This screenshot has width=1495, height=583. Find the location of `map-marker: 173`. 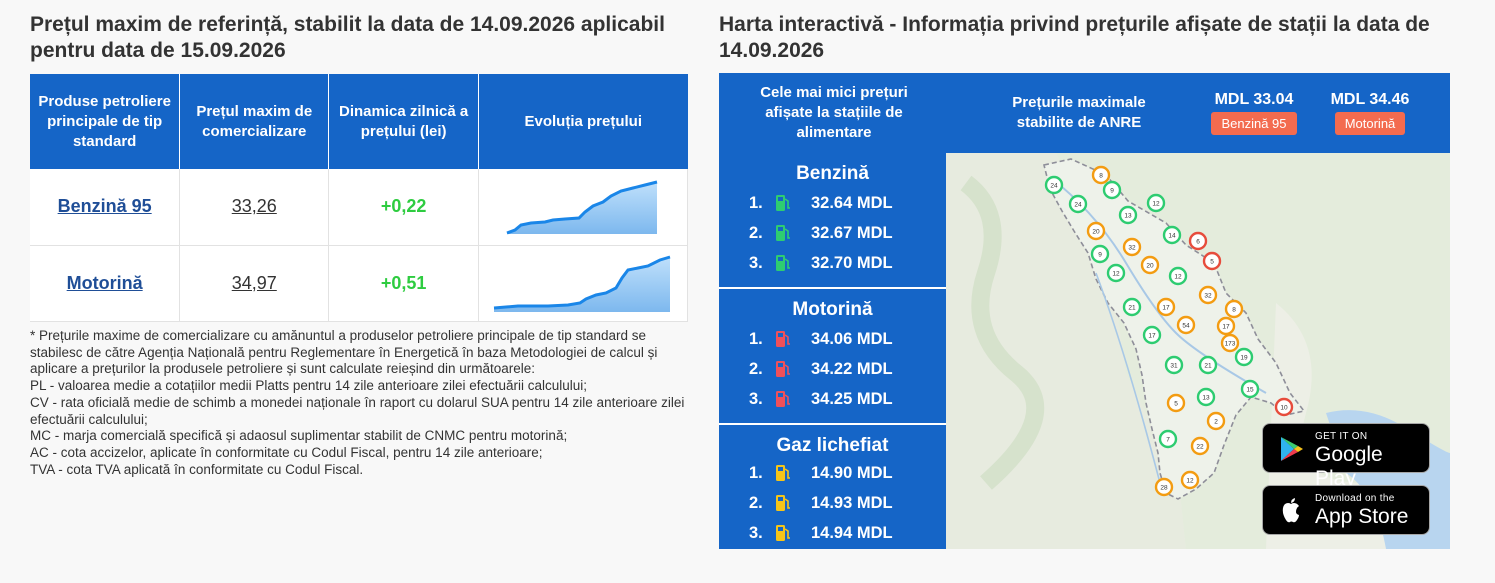

map-marker: 173 is located at coordinates (1230, 343).